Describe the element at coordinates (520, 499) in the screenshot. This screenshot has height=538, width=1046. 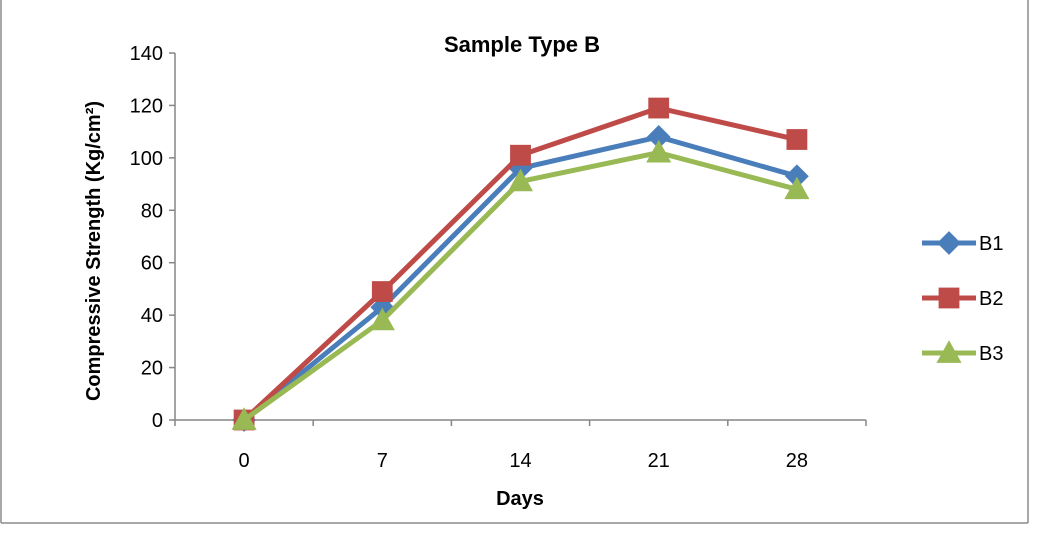
I see `x-axis-title: Days` at that location.